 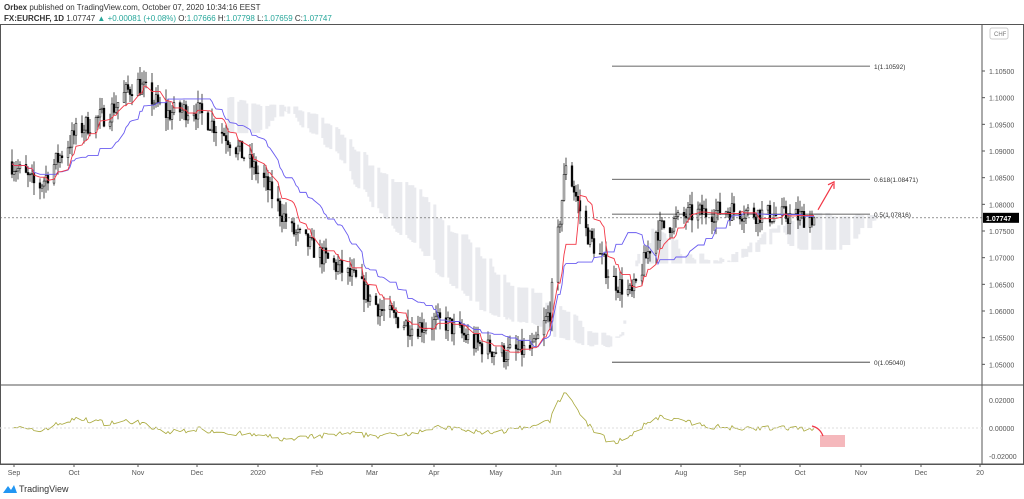 I want to click on price-tick-label: 1.08500, so click(x=1001, y=179).